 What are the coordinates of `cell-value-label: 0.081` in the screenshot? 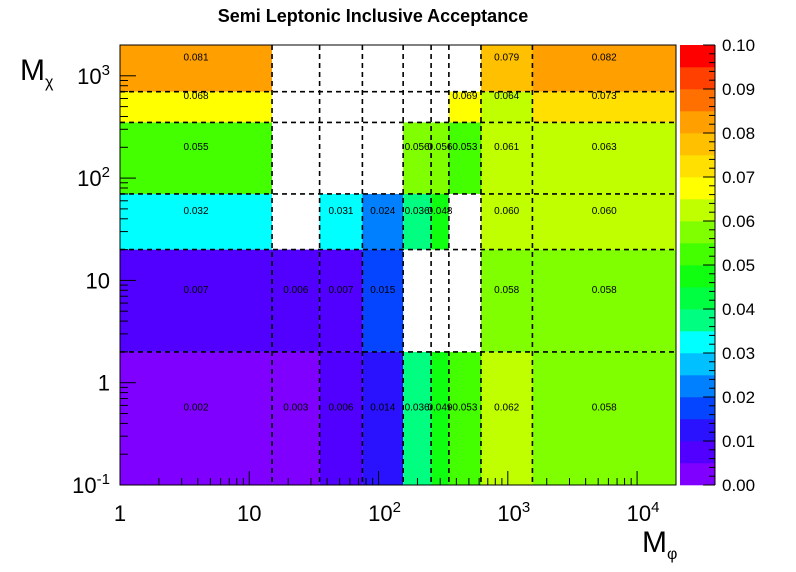 It's located at (196, 57).